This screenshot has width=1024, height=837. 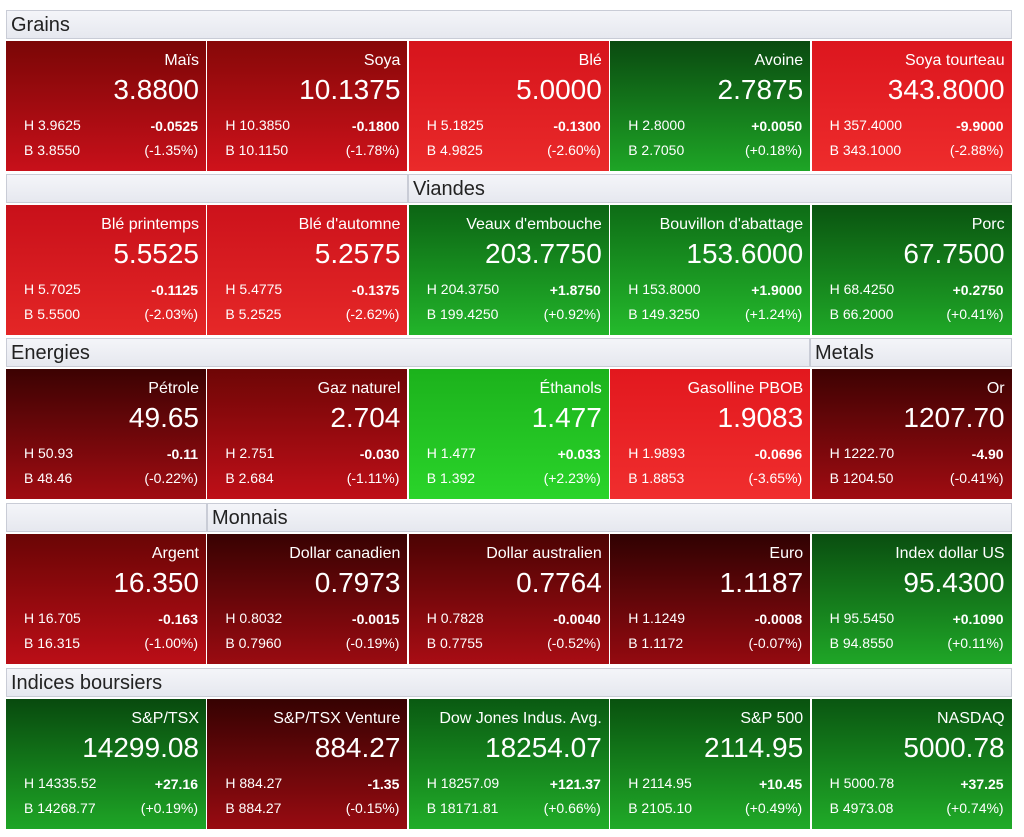 I want to click on tile-percent: (-0.22%), so click(x=171, y=478).